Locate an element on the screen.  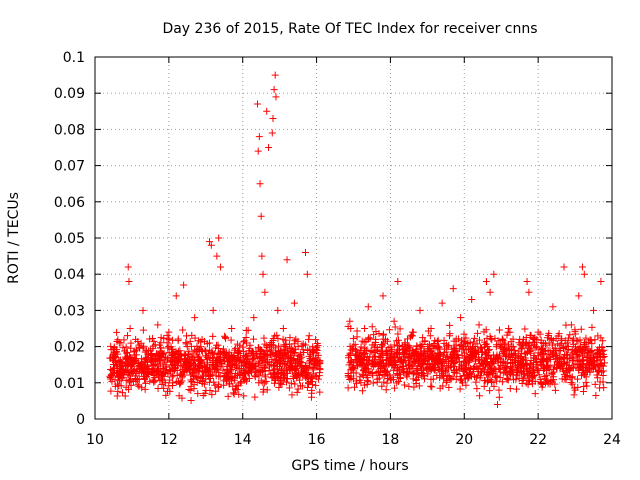
x-tick-label: 18 is located at coordinates (391, 440).